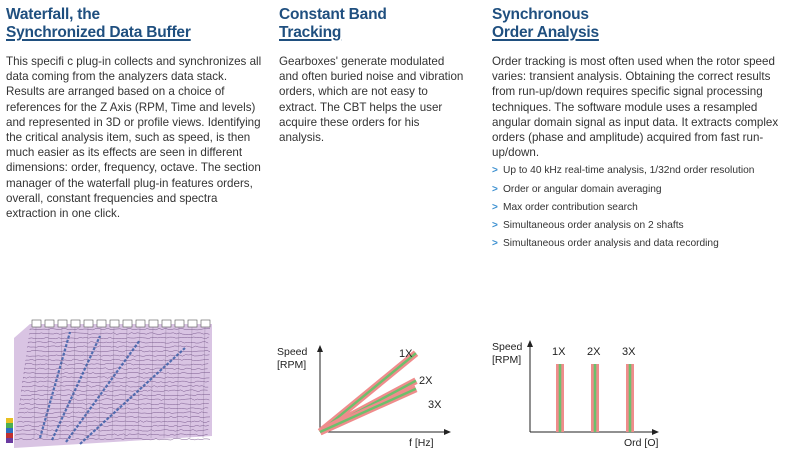 This screenshot has height=455, width=785. Describe the element at coordinates (291, 365) in the screenshot. I see `cbt-y-label-2: [RPM]` at that location.